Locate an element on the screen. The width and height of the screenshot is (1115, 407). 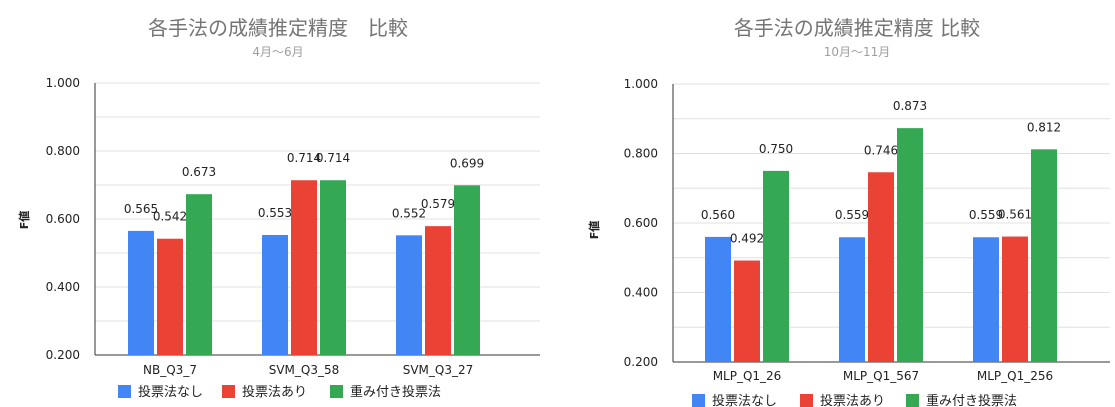
x-tick-label: SVM_Q3_27 is located at coordinates (438, 370).